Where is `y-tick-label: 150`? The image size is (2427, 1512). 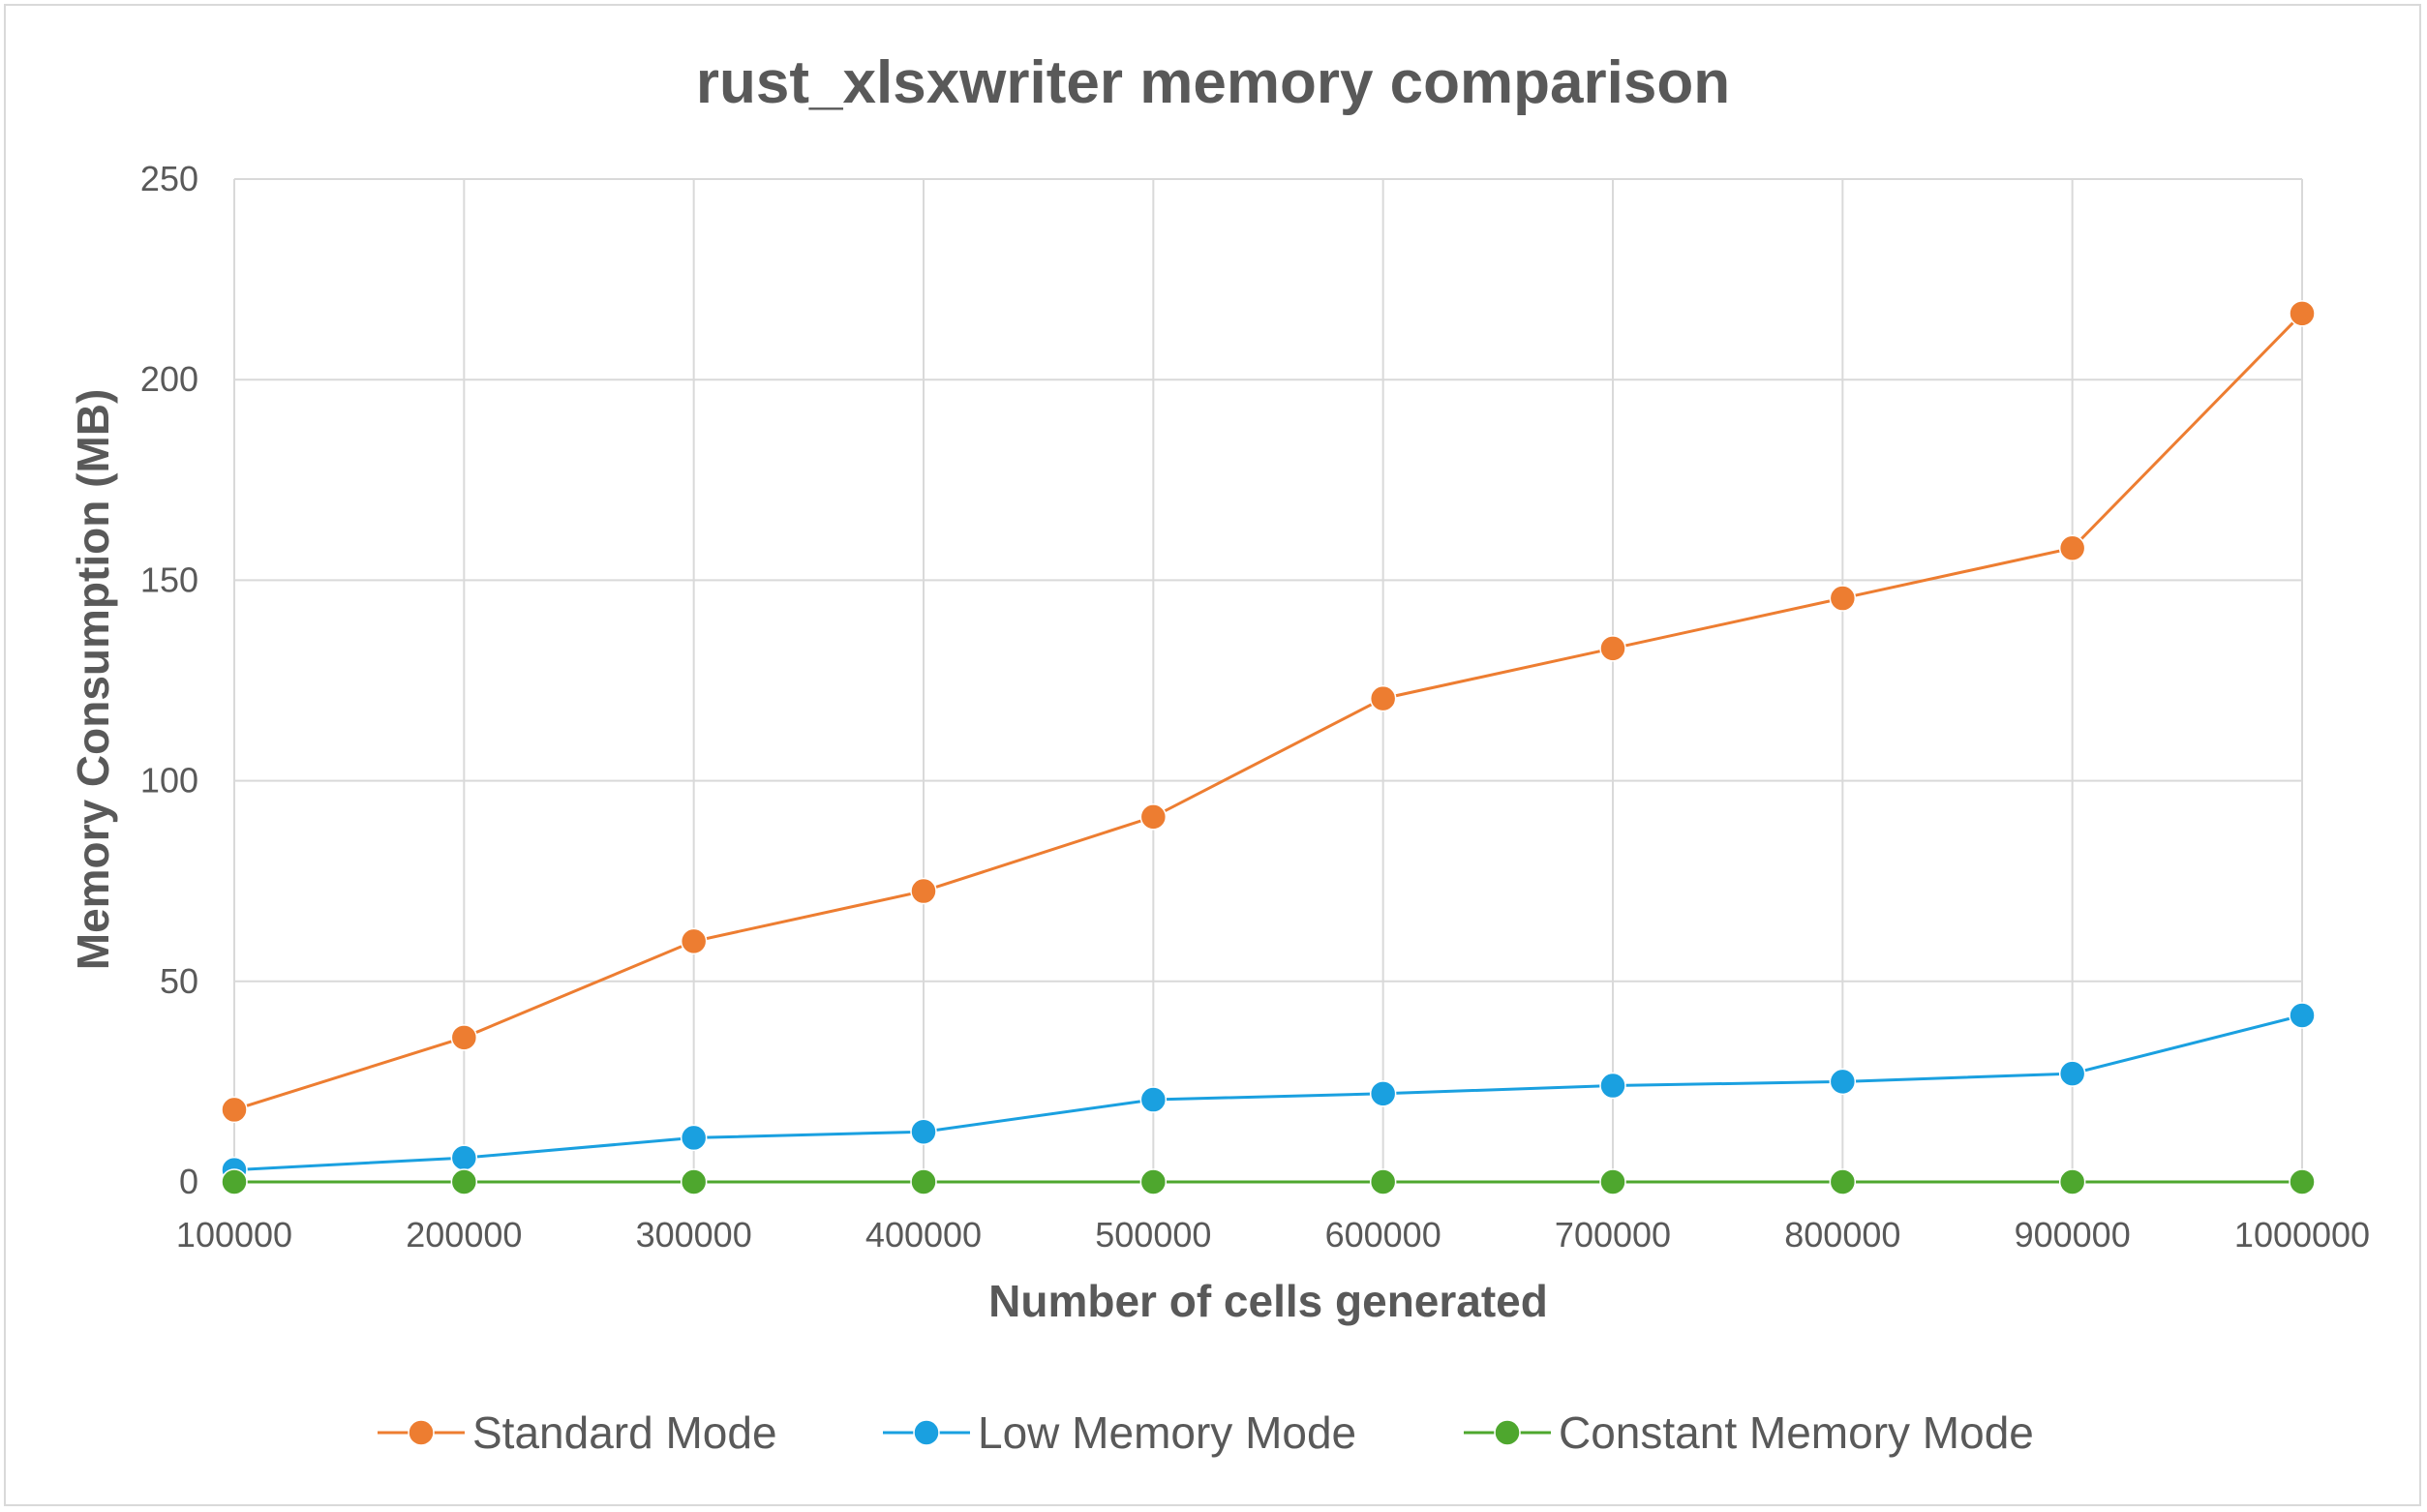 y-tick-label: 150 is located at coordinates (169, 579).